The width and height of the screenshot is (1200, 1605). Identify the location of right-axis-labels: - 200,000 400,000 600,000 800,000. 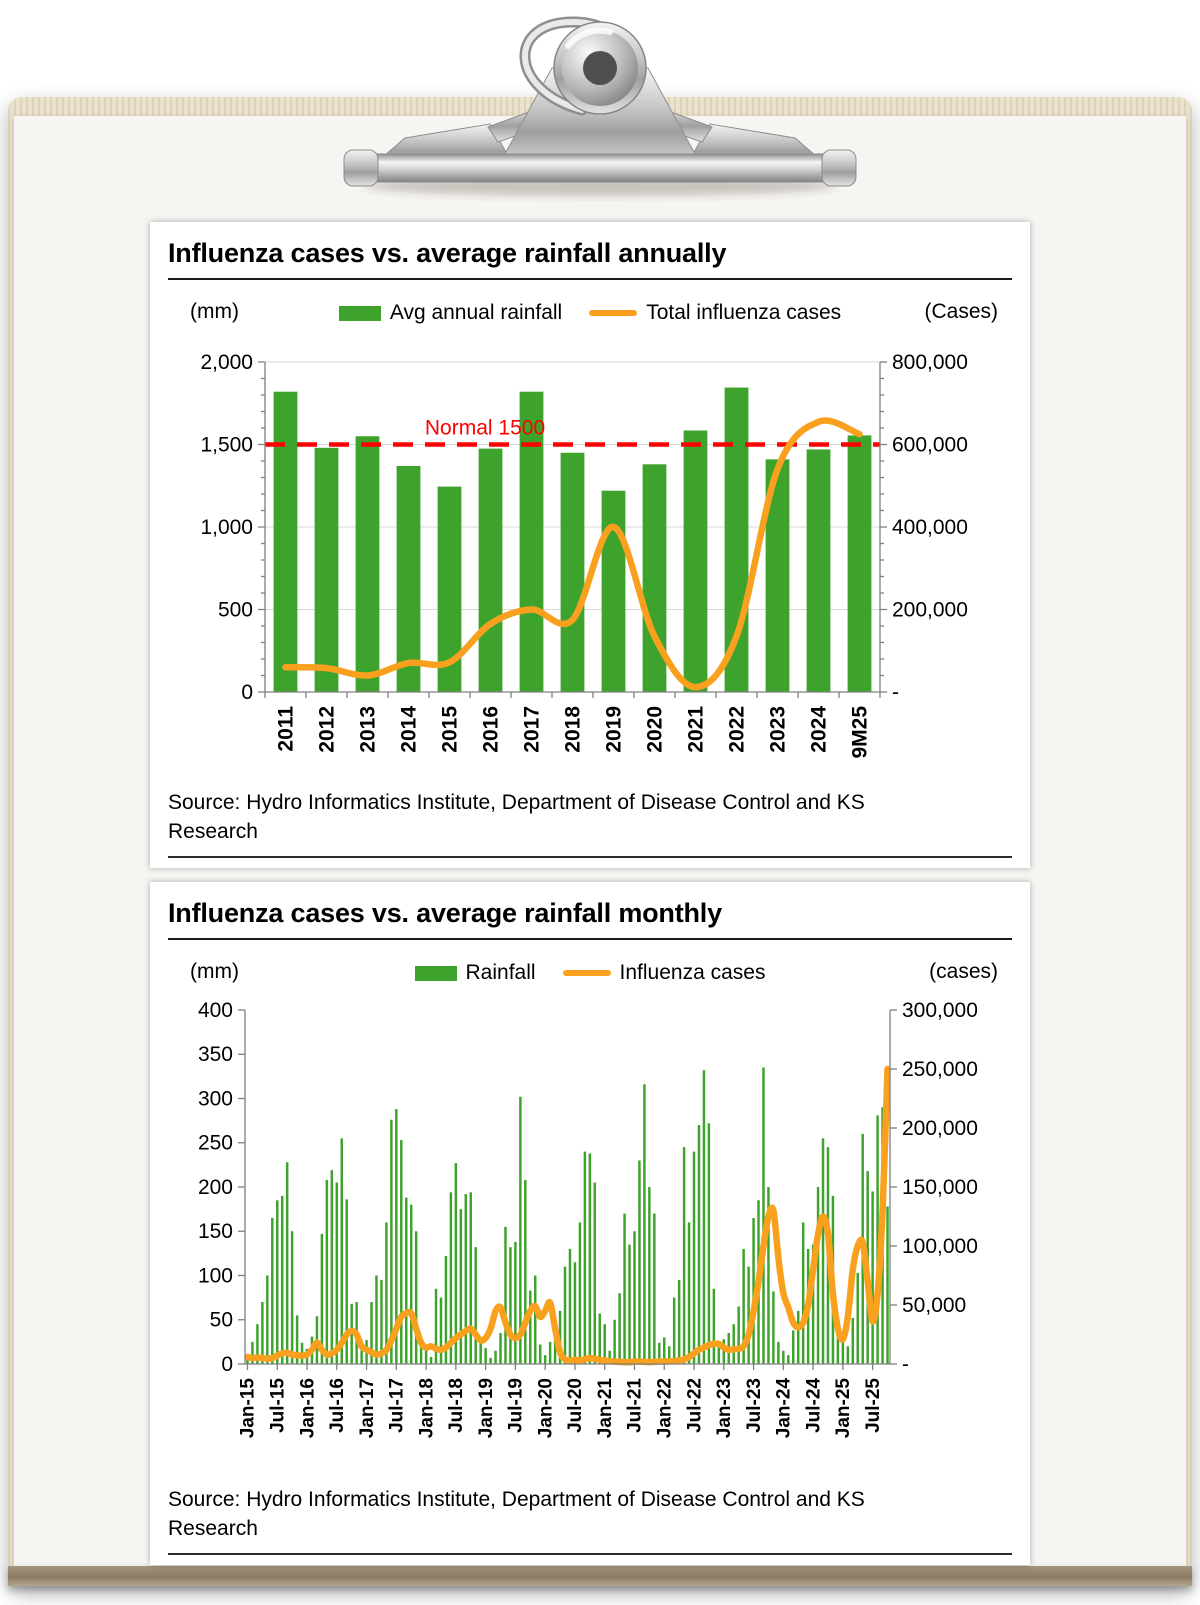
(930, 527).